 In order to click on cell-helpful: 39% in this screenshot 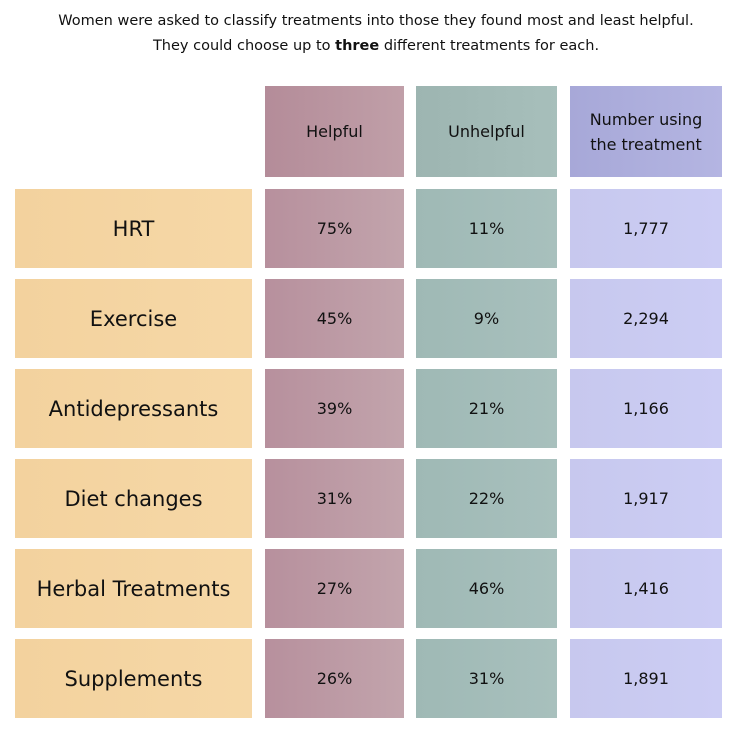, I will do `click(334, 408)`.